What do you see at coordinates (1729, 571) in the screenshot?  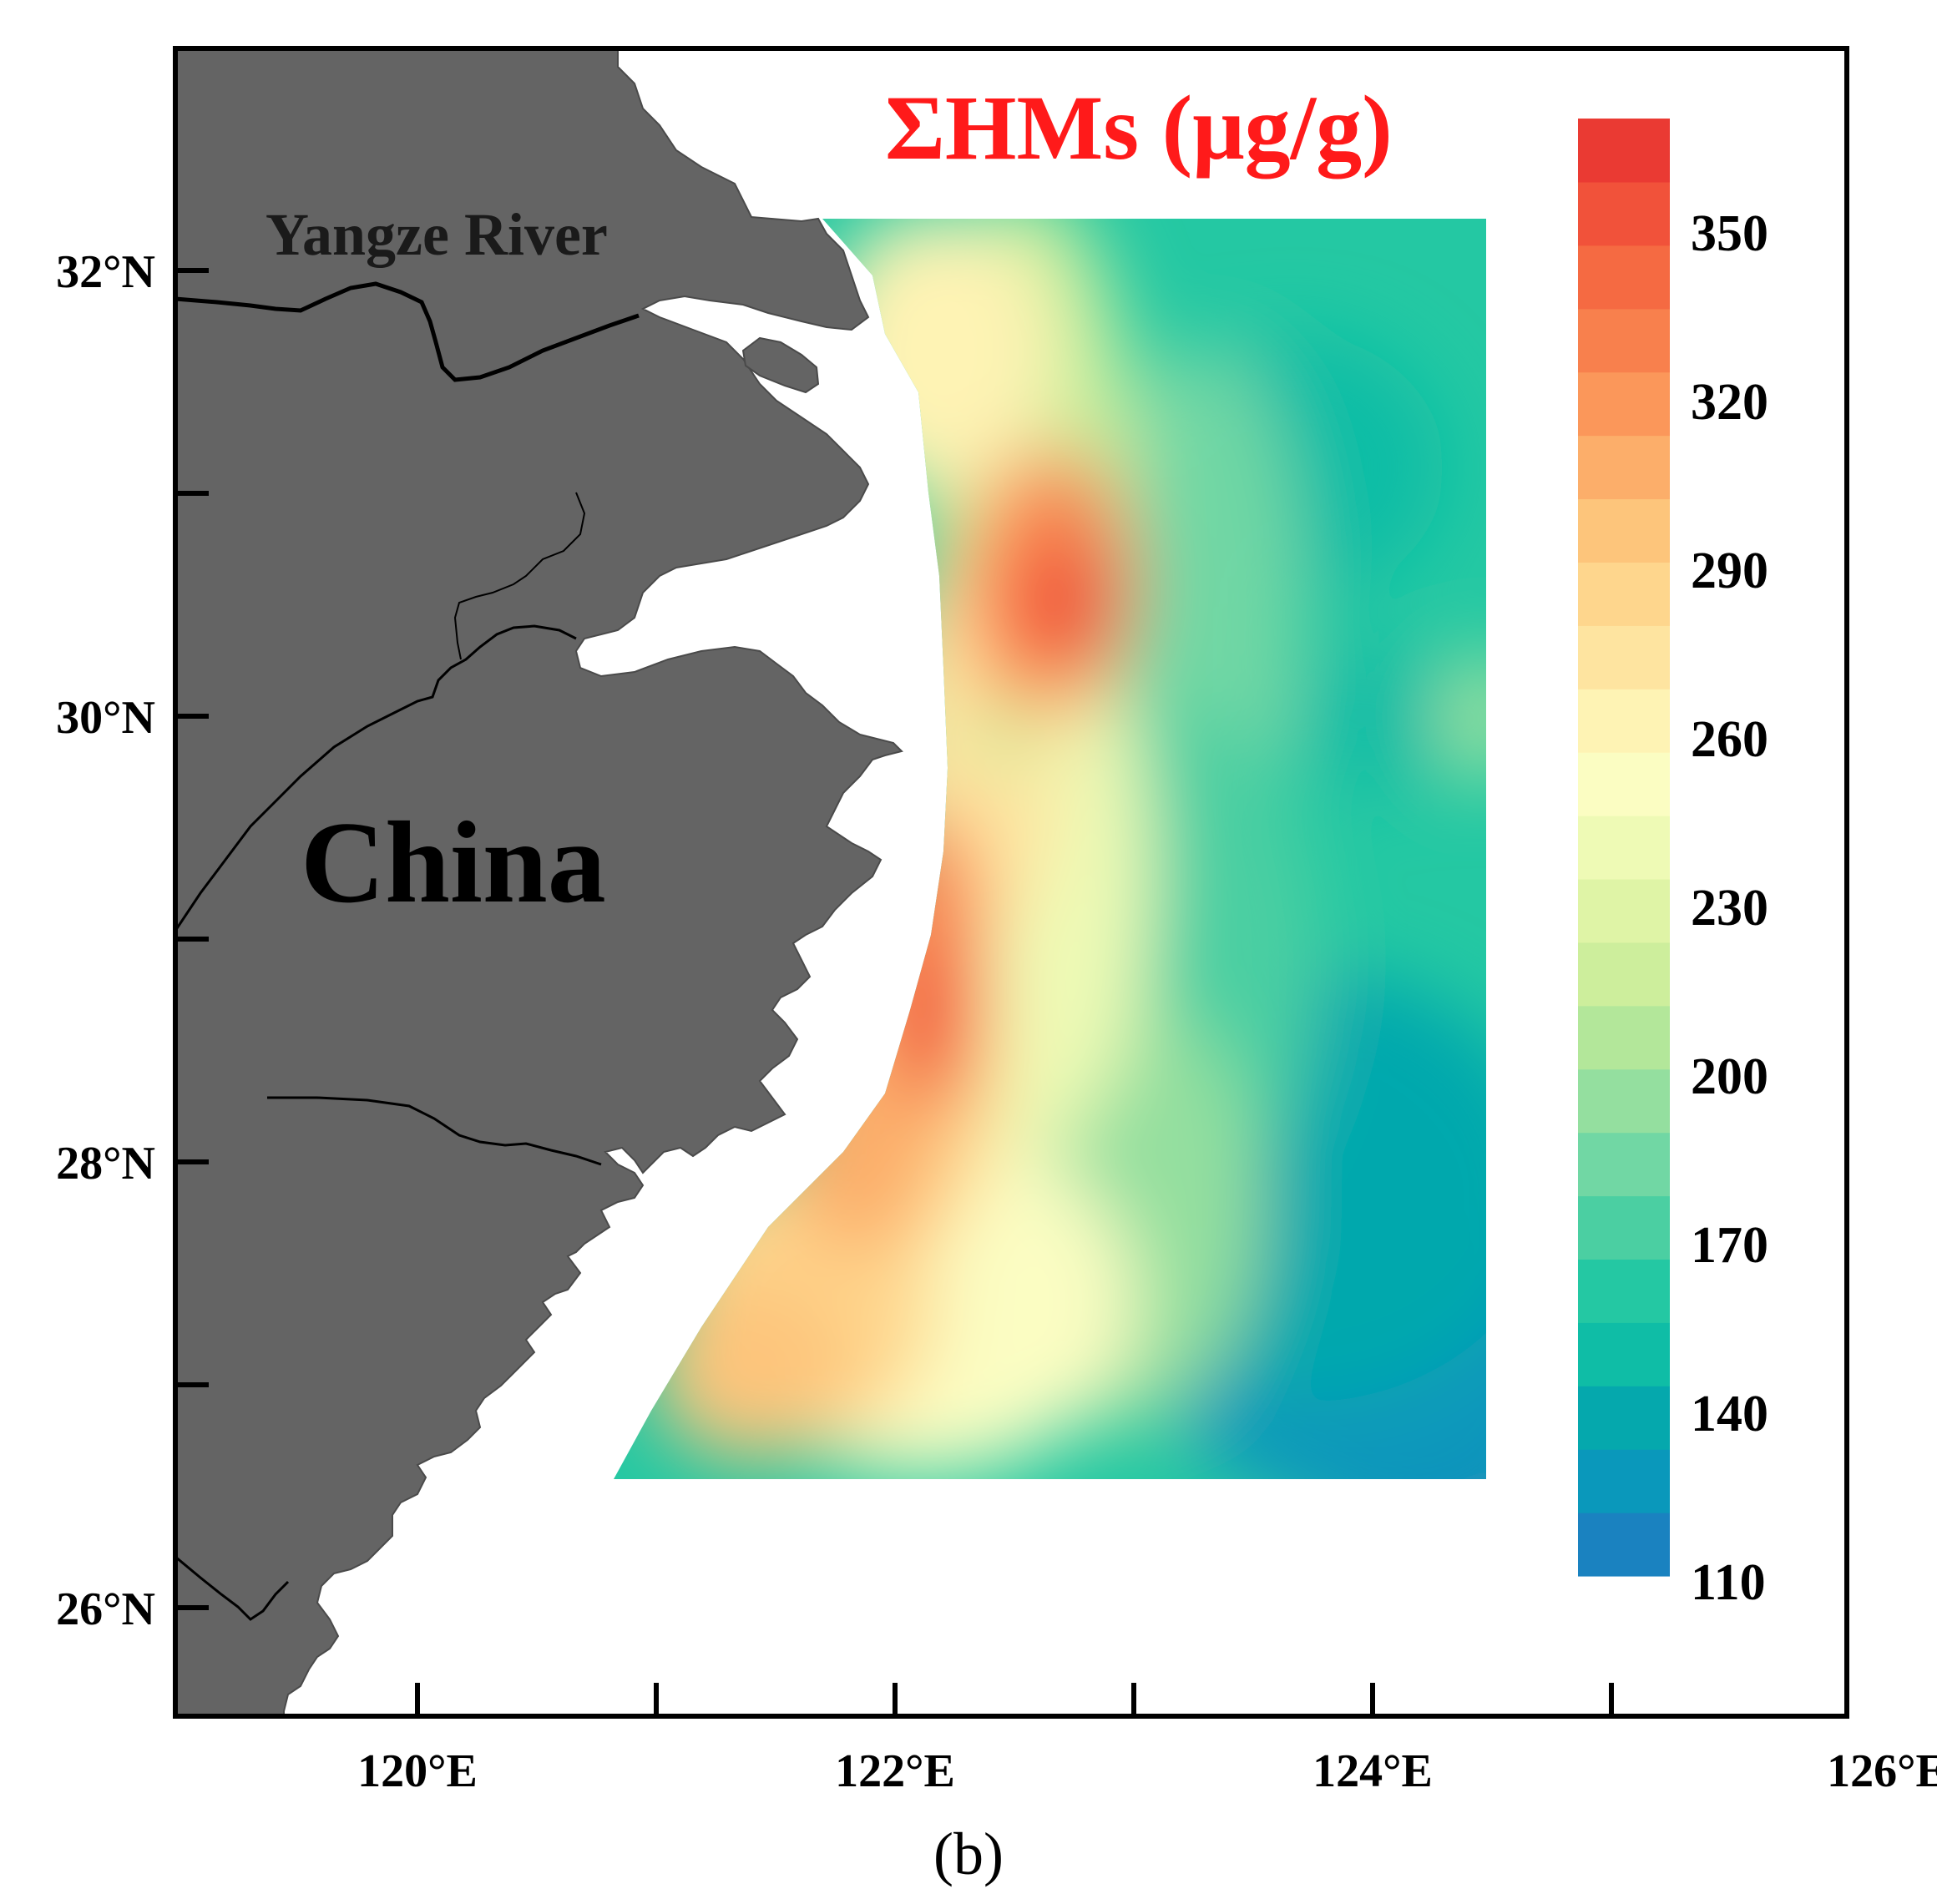 I see `colorbar-tick-label: 290` at bounding box center [1729, 571].